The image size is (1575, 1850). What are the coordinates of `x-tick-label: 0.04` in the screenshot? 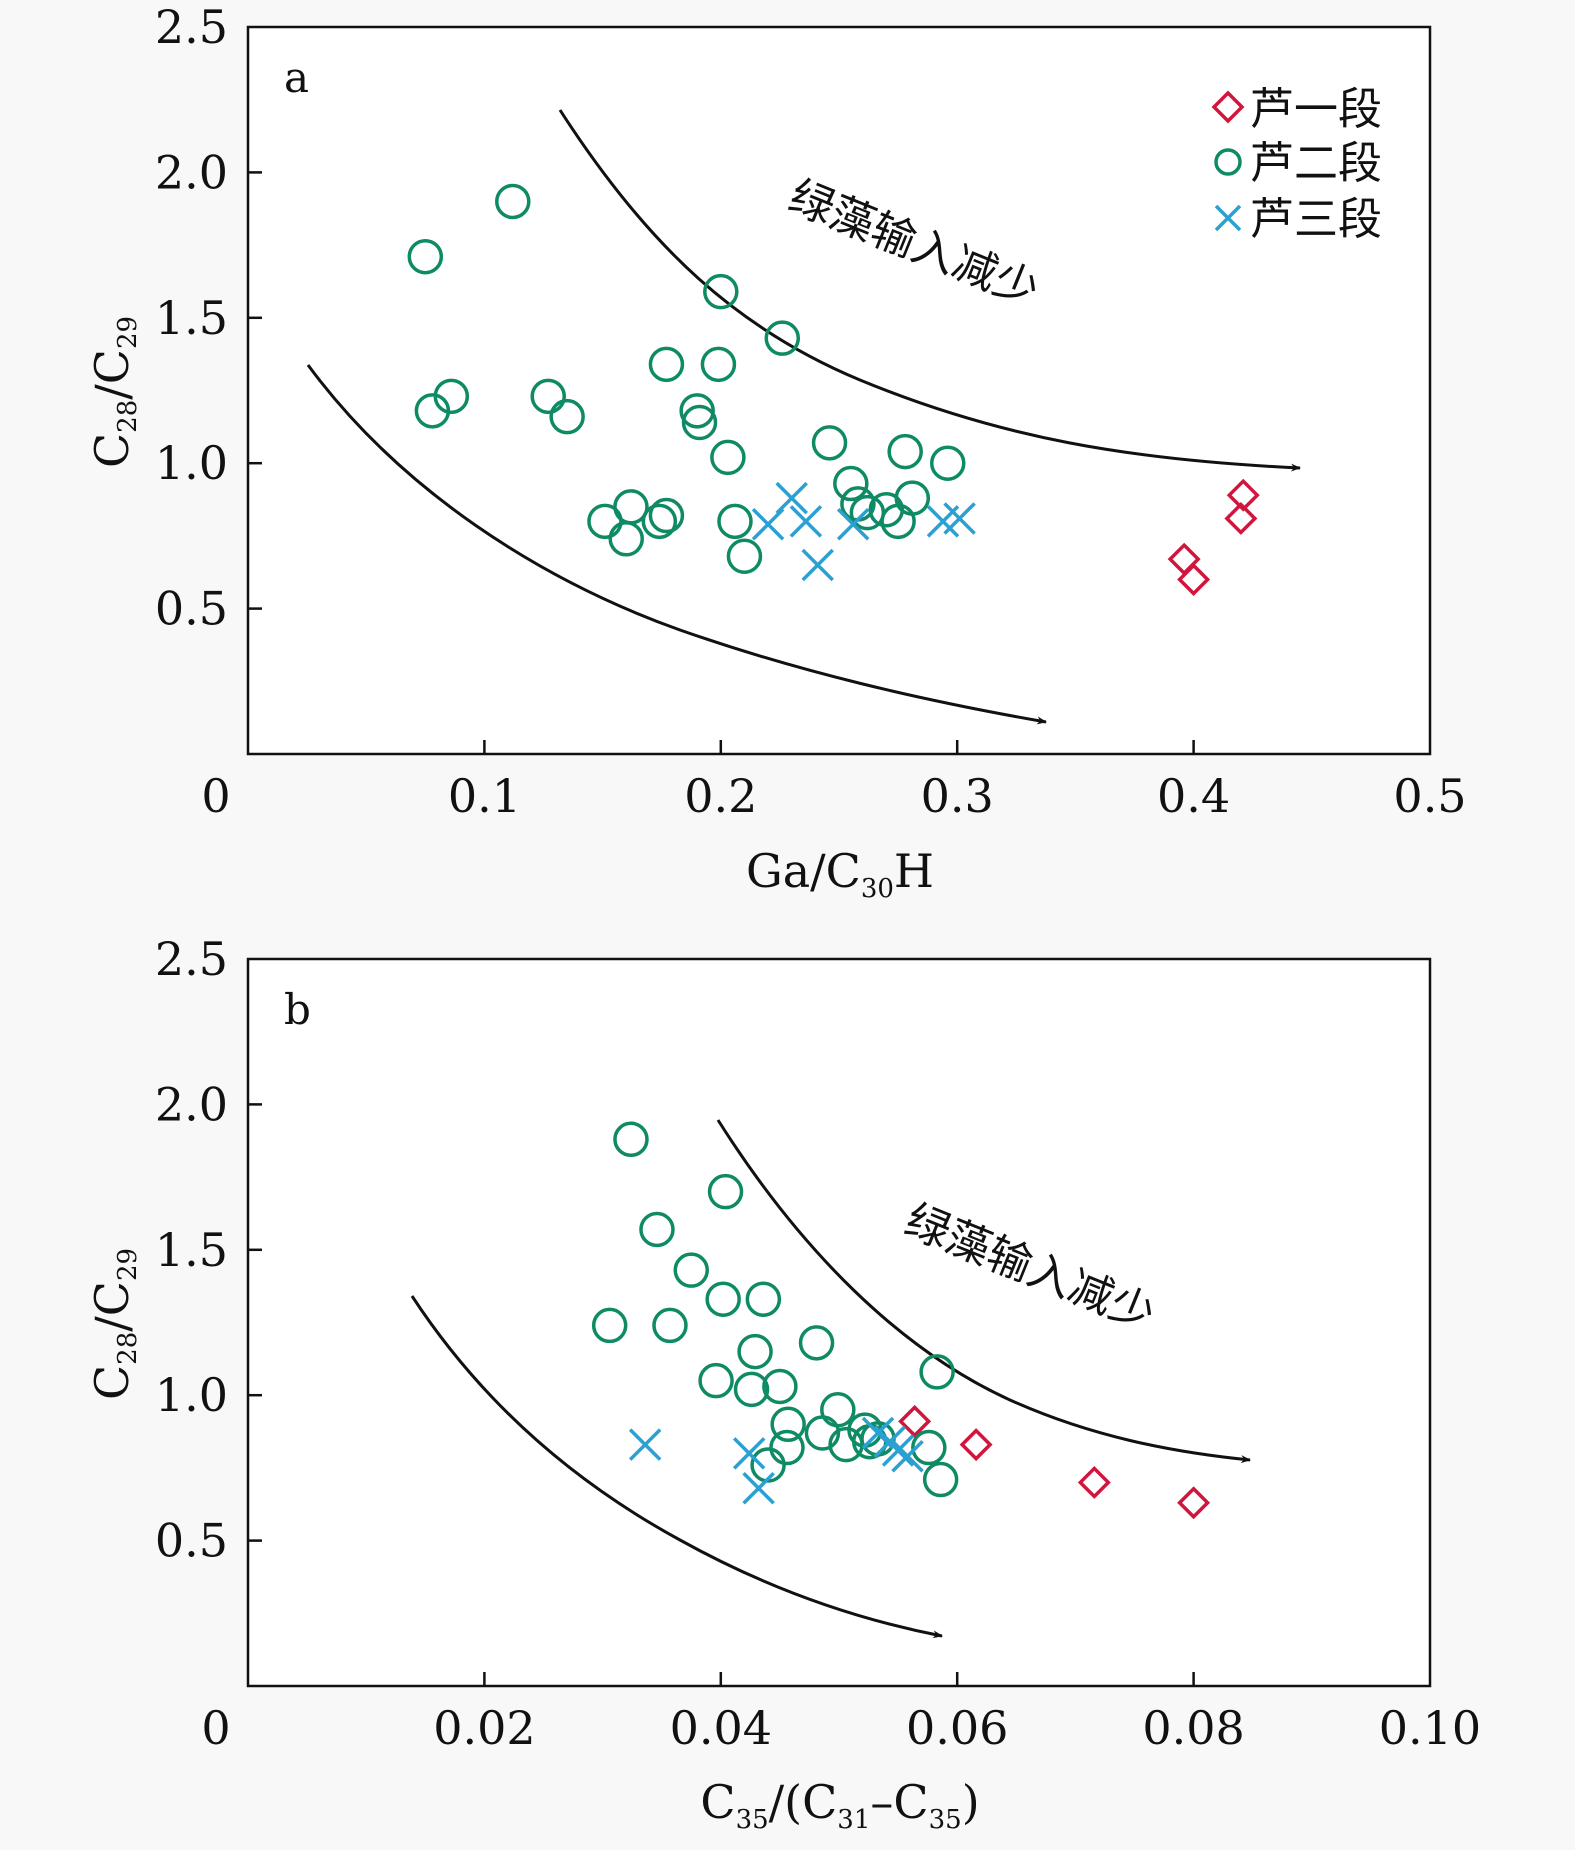 It's located at (721, 1728).